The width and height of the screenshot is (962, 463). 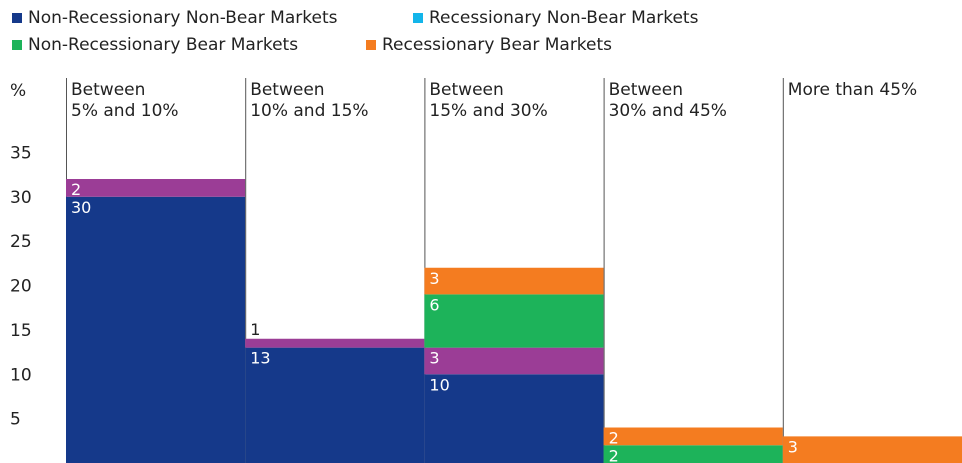 What do you see at coordinates (21, 375) in the screenshot?
I see `y-tick-label: 10` at bounding box center [21, 375].